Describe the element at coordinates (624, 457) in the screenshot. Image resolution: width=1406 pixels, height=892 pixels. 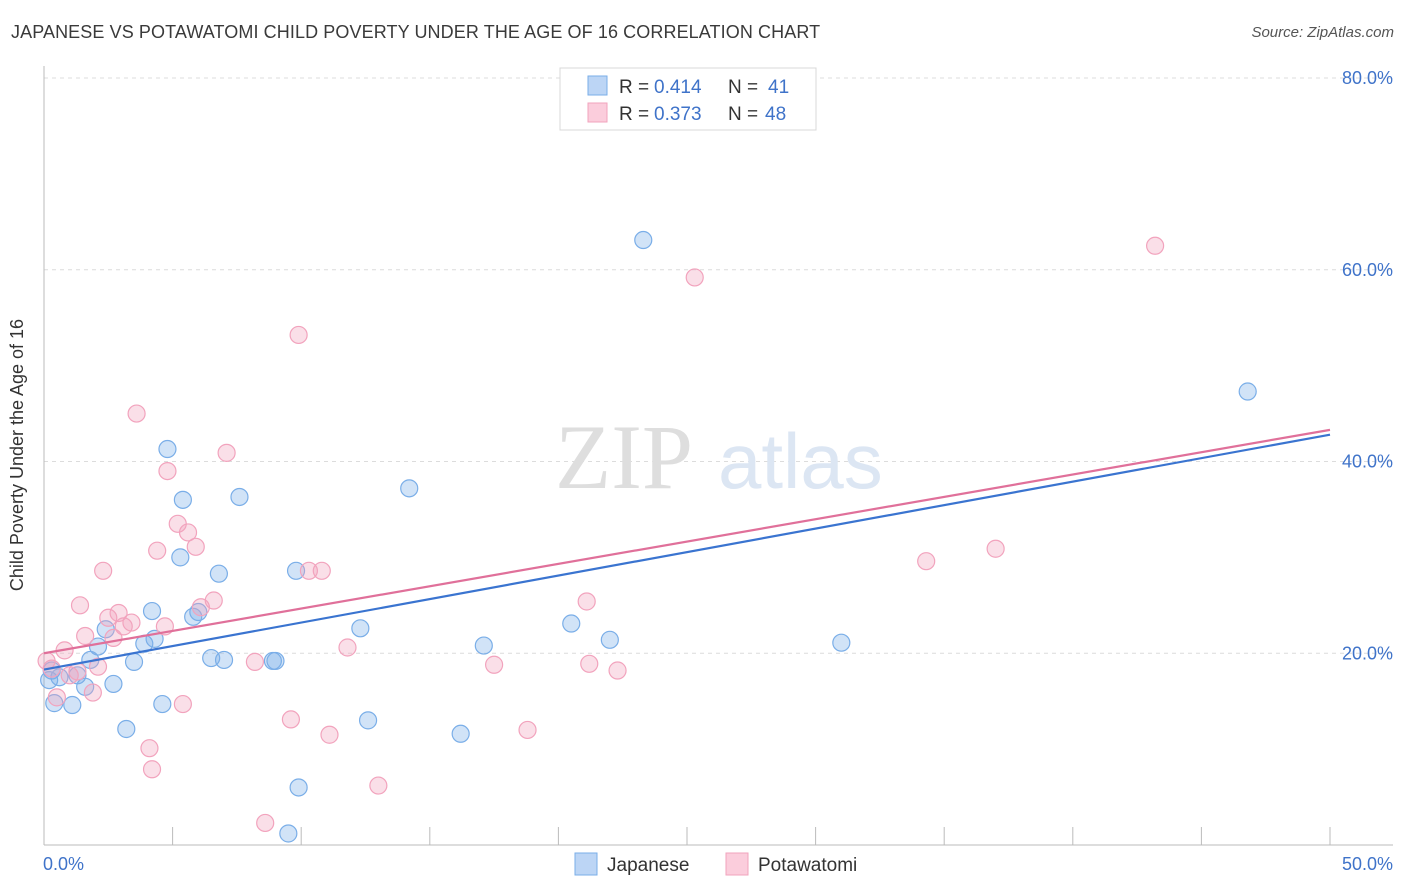
I see `watermark-zip: ZIP` at that location.